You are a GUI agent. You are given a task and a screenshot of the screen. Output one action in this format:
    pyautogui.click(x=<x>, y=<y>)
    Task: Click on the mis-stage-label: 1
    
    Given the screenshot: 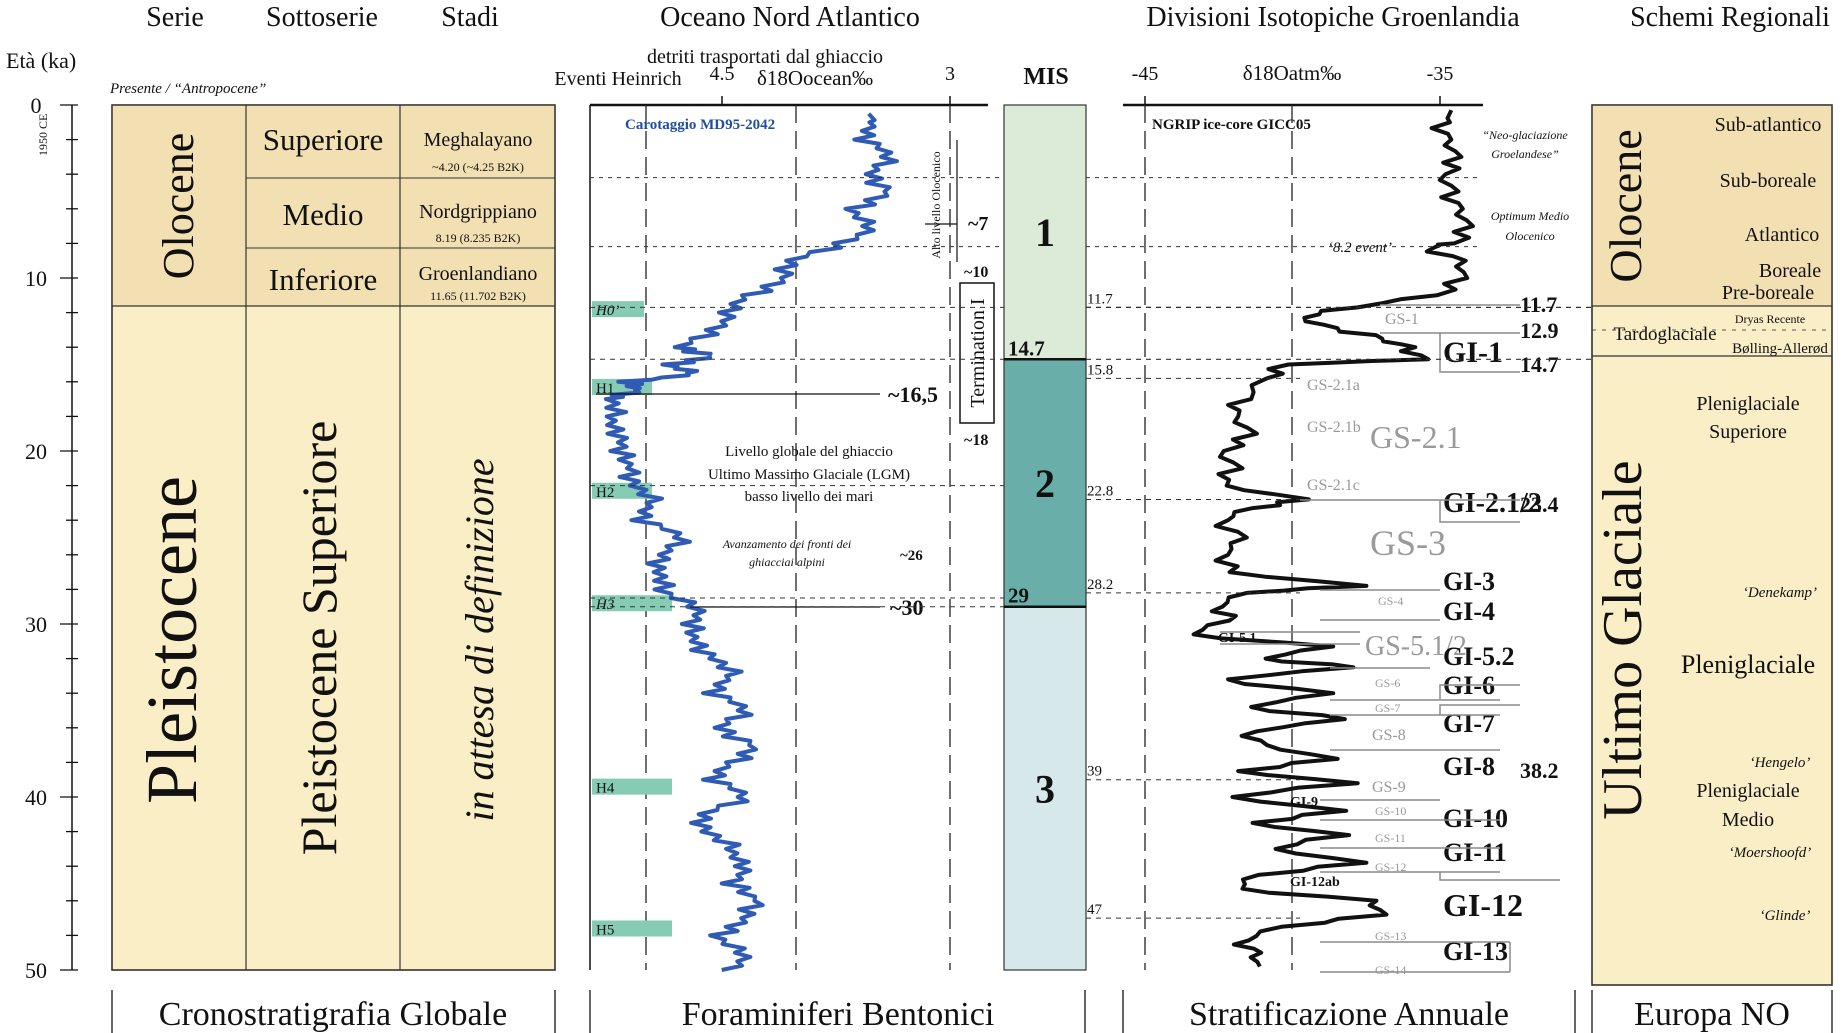 What is the action you would take?
    pyautogui.click(x=1045, y=232)
    